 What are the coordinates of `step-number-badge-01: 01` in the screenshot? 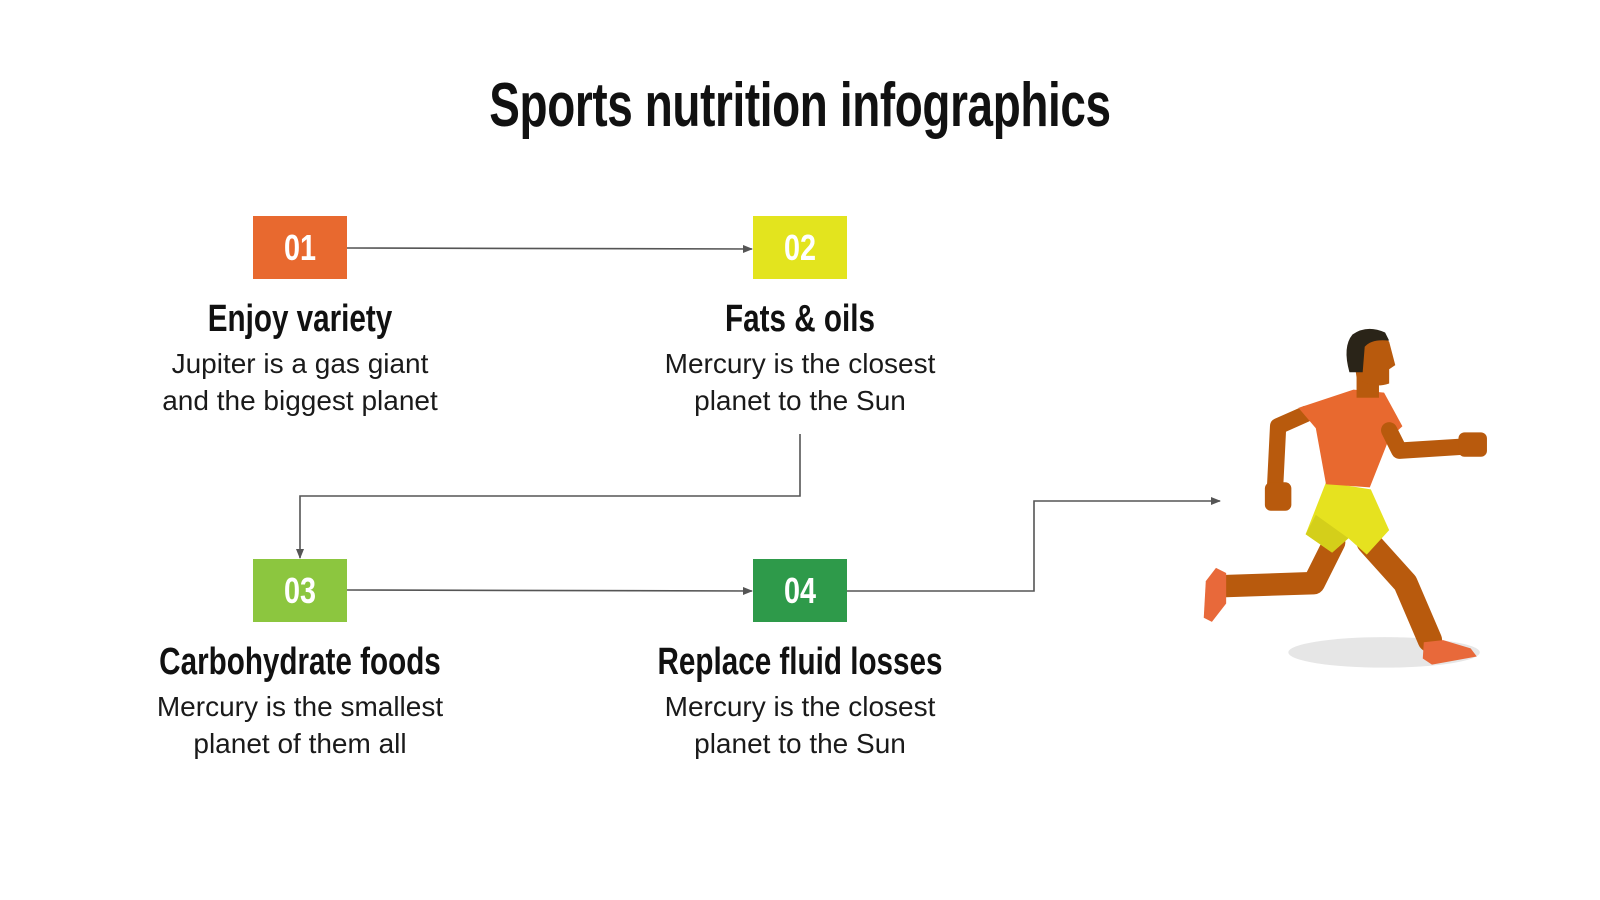 It's located at (300, 247).